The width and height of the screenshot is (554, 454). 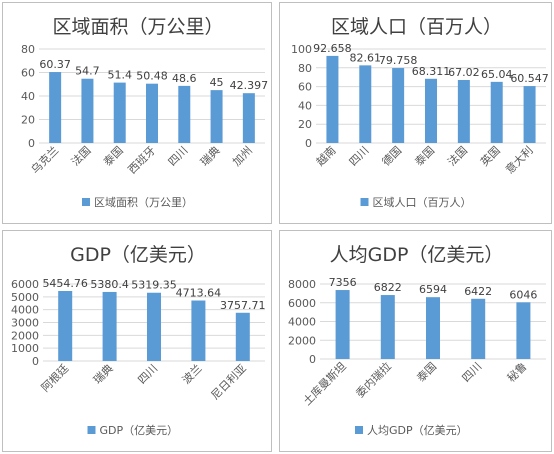 I want to click on chart-title: 区域面积（万公里）, so click(x=137, y=27).